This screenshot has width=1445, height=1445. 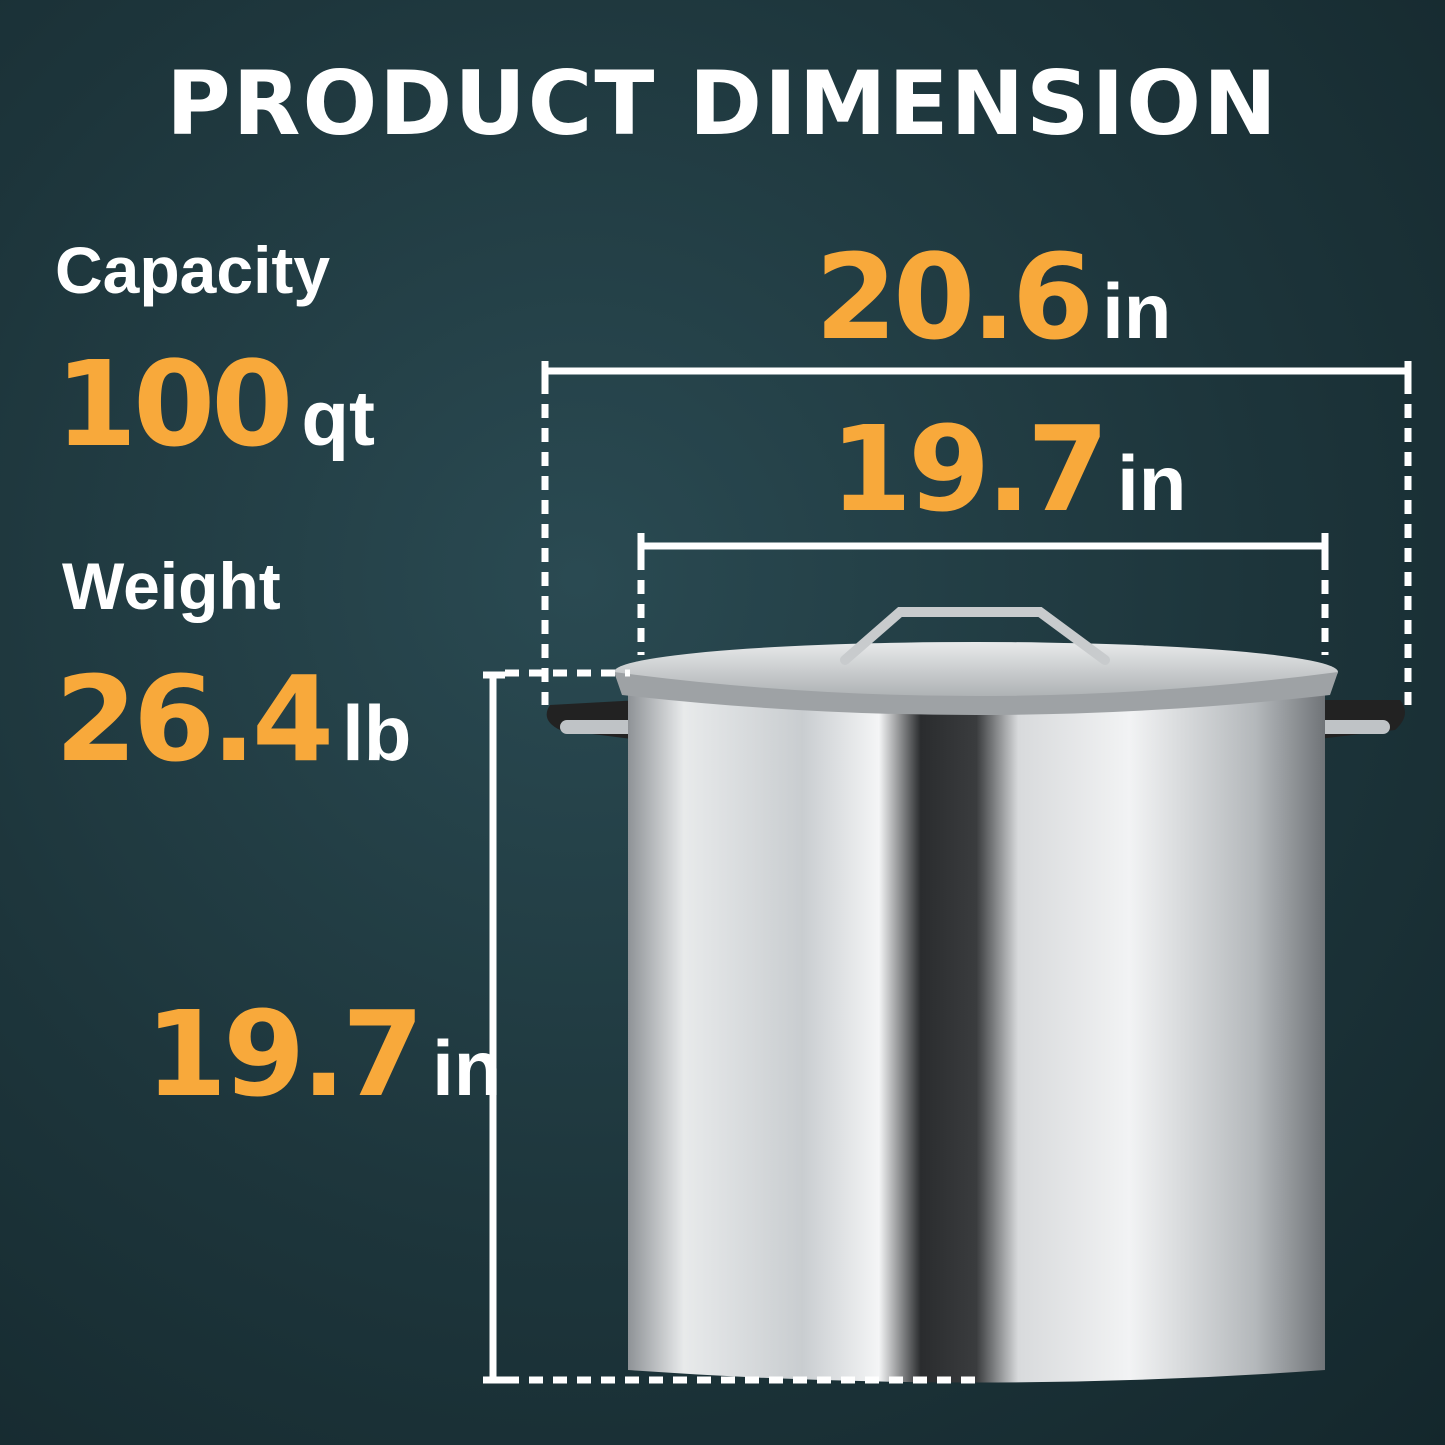 I want to click on inner-width-number: 19.7, so click(x=969, y=469).